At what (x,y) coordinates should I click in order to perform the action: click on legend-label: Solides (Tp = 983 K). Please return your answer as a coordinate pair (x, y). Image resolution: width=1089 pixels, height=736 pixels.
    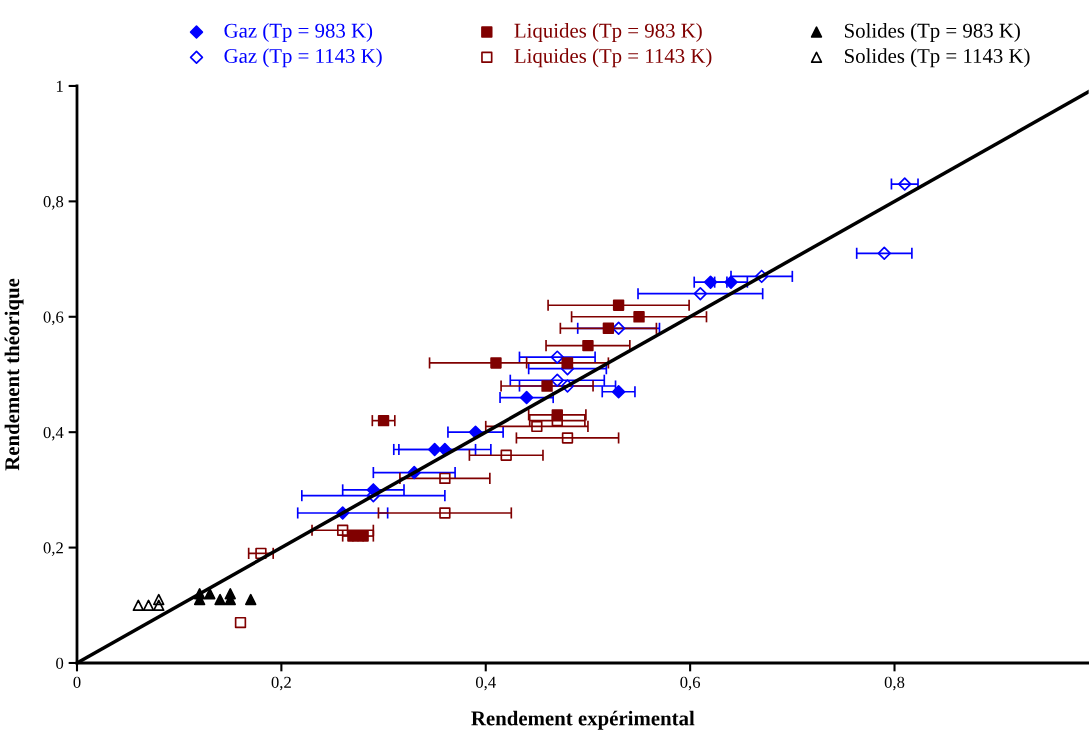
    Looking at the image, I should click on (932, 32).